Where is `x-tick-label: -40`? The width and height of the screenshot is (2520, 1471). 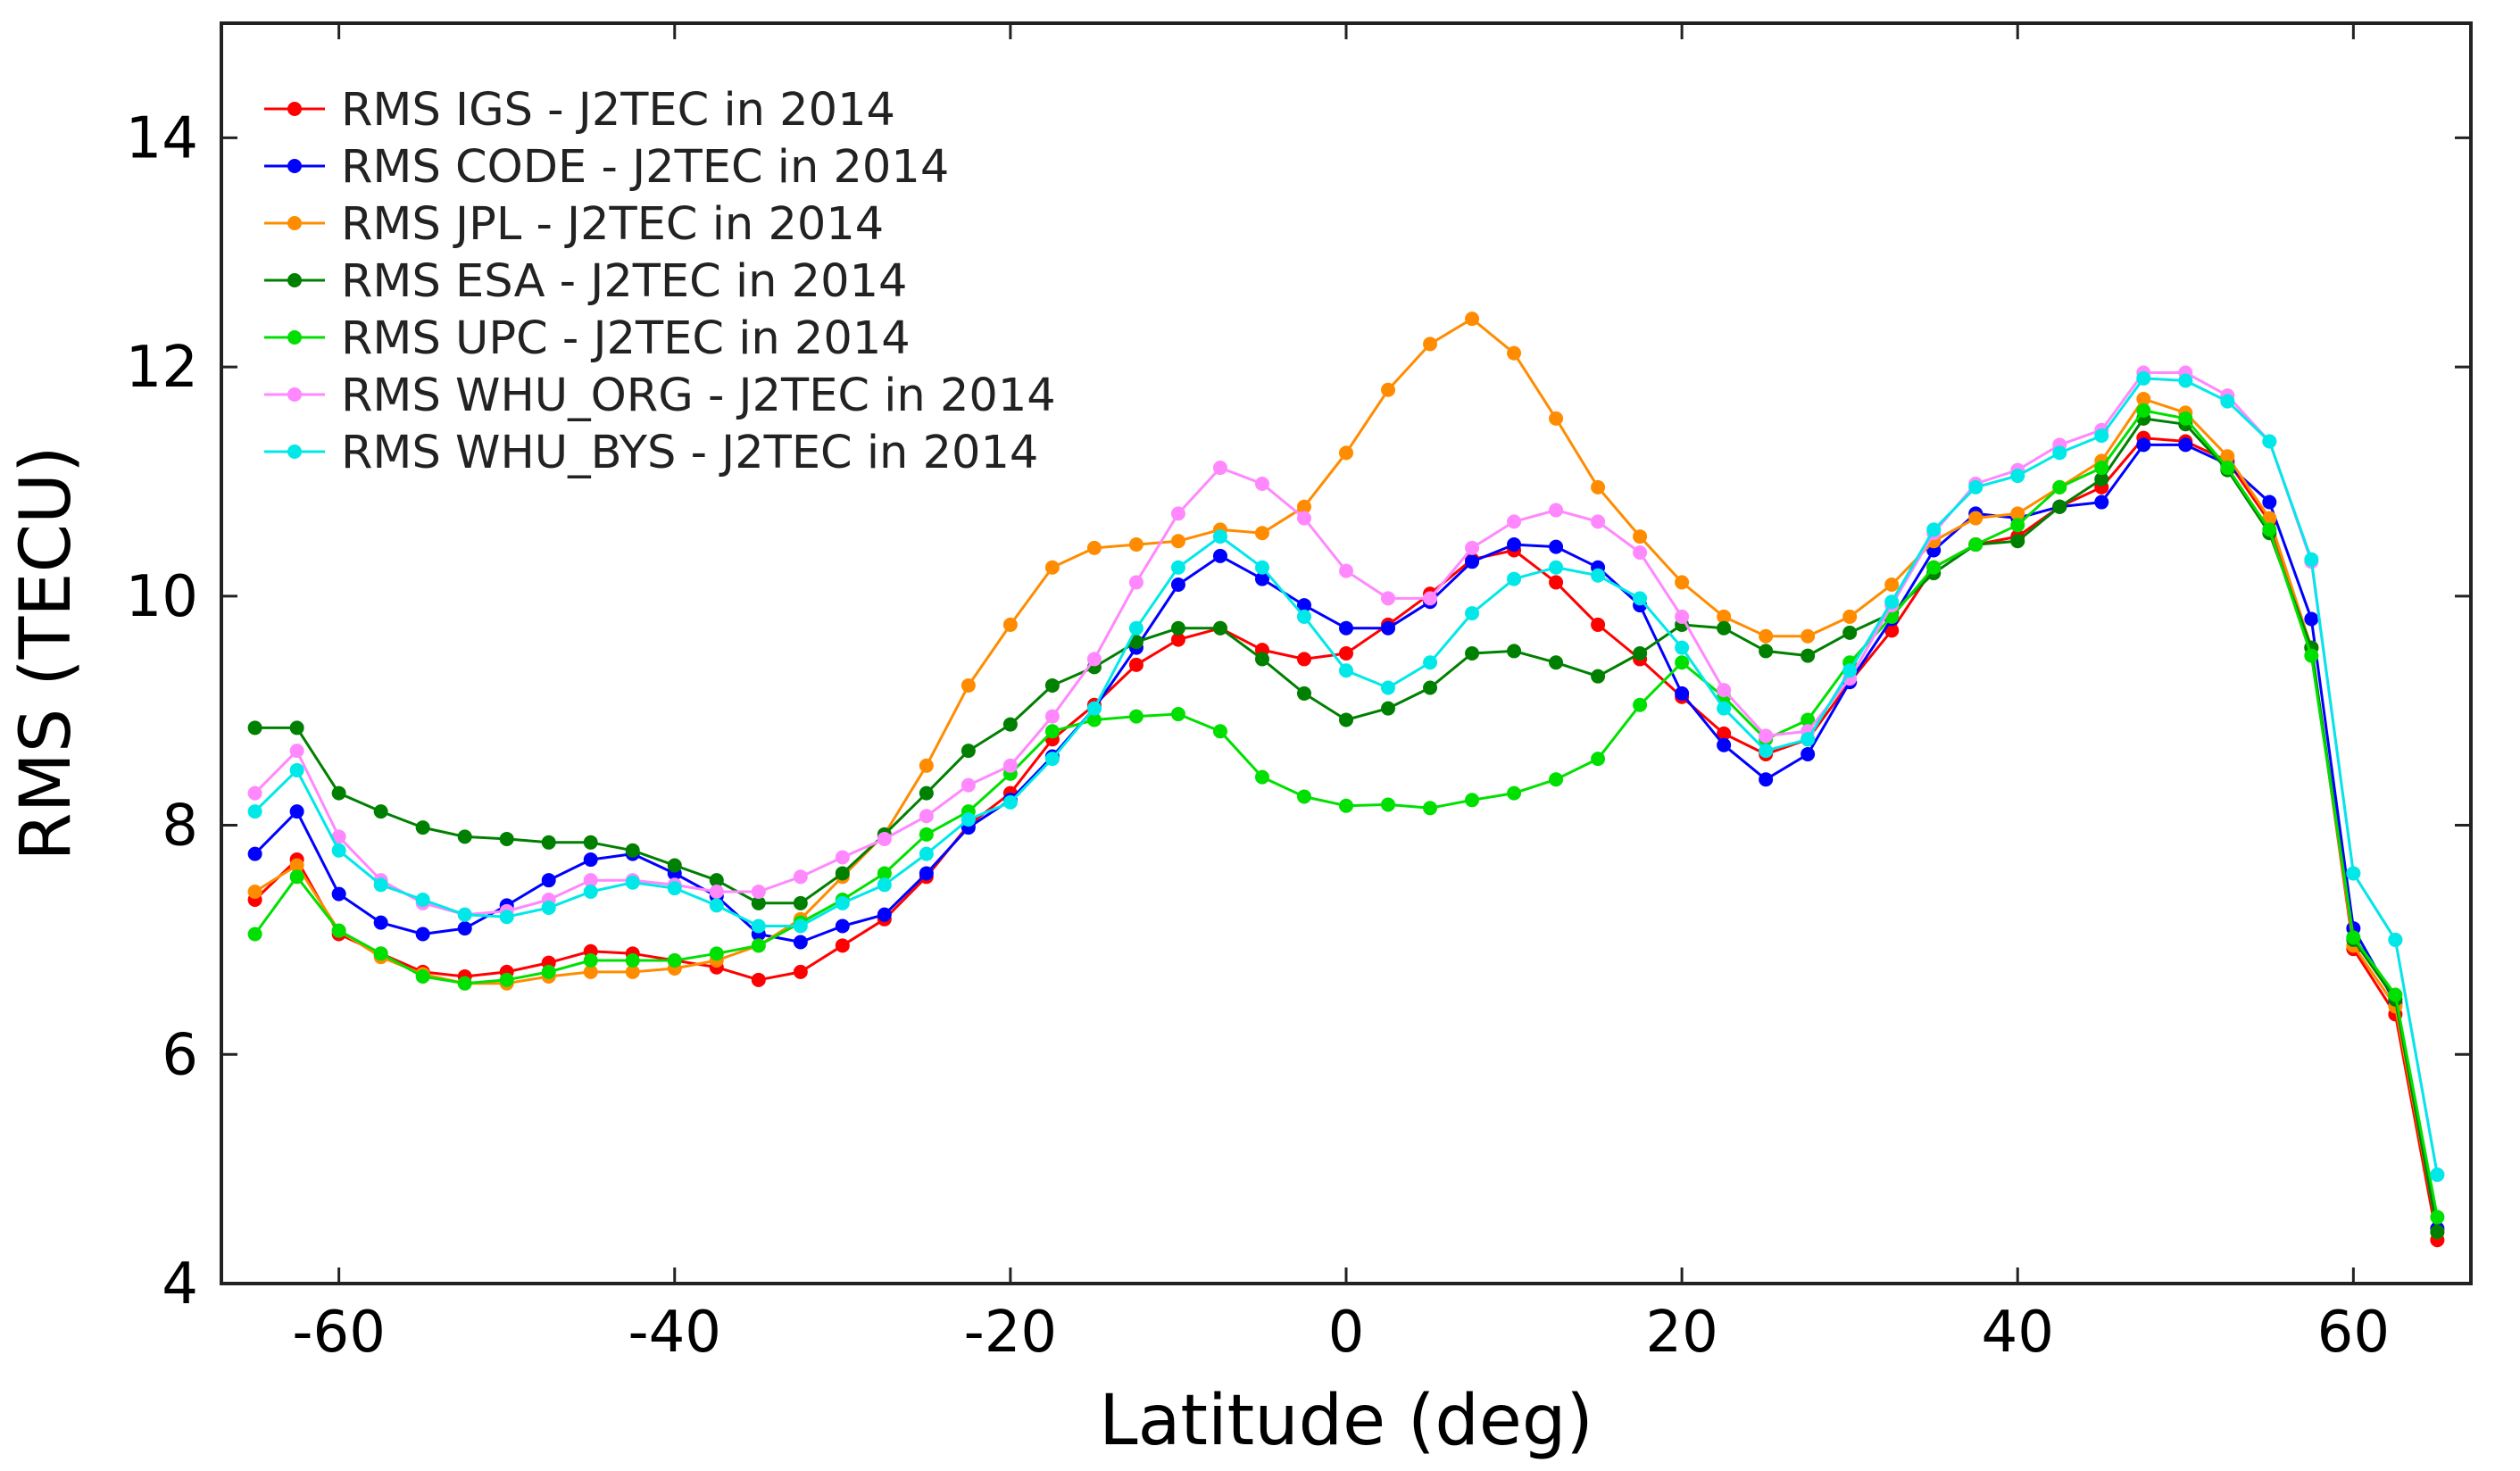 x-tick-label: -40 is located at coordinates (674, 1333).